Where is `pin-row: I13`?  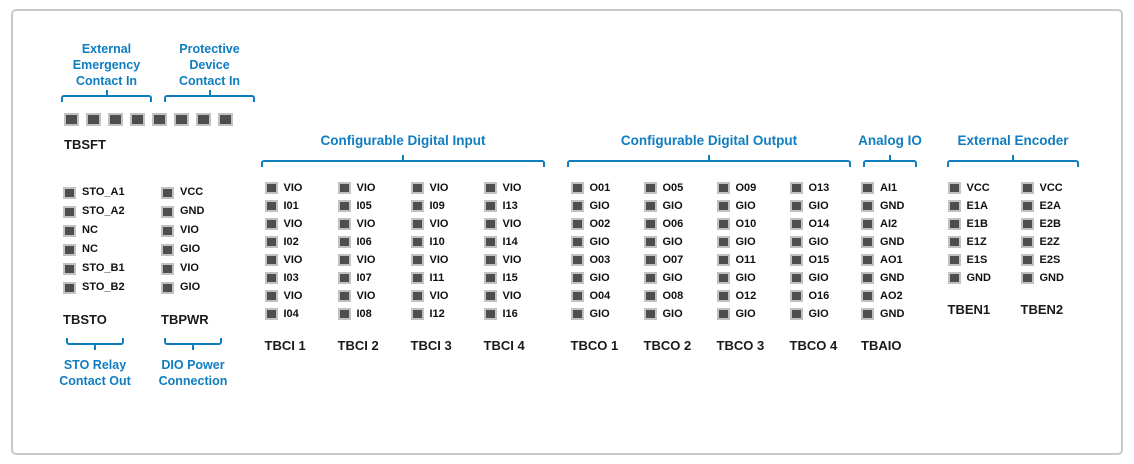
pin-row: I13 is located at coordinates (512, 206).